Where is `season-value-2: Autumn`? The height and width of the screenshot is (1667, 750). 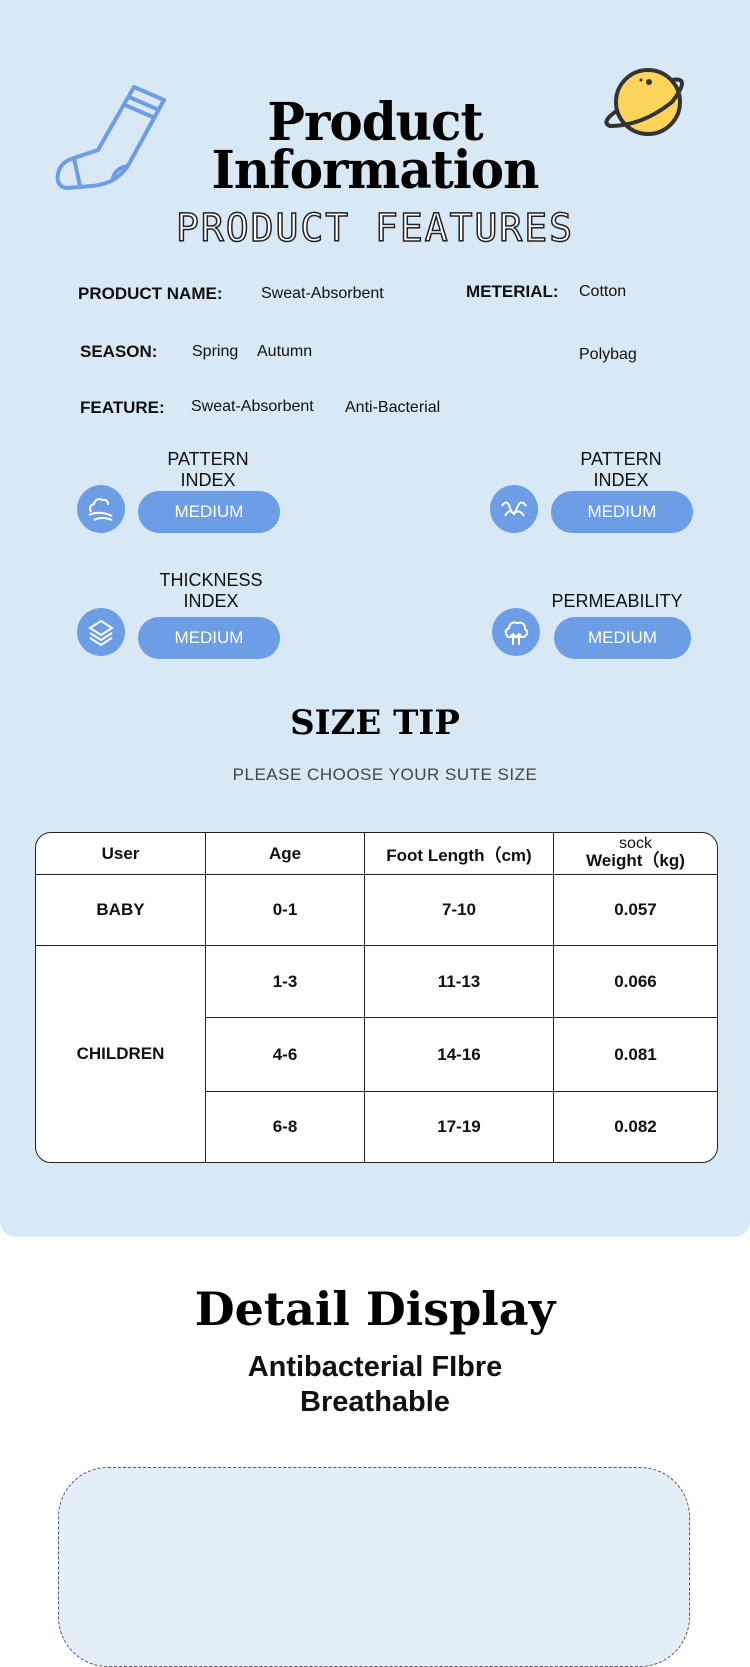 season-value-2: Autumn is located at coordinates (285, 351).